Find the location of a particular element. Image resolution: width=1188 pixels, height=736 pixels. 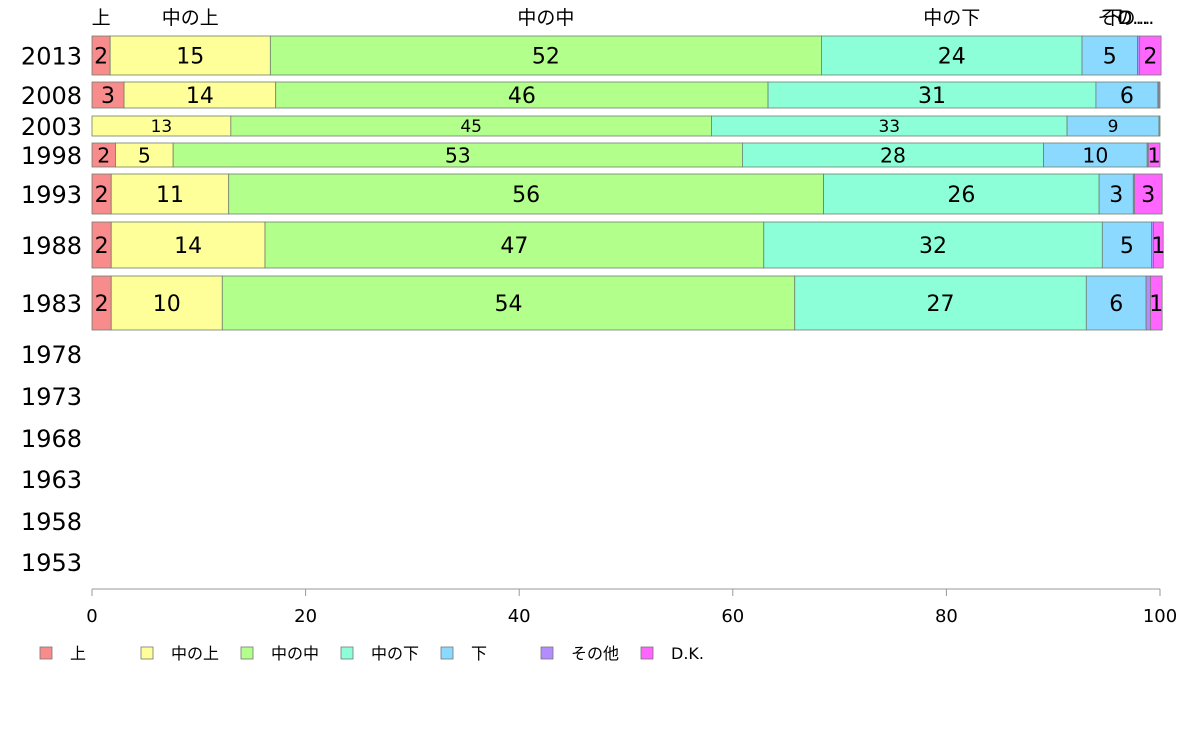

data-label: 53 is located at coordinates (458, 155).